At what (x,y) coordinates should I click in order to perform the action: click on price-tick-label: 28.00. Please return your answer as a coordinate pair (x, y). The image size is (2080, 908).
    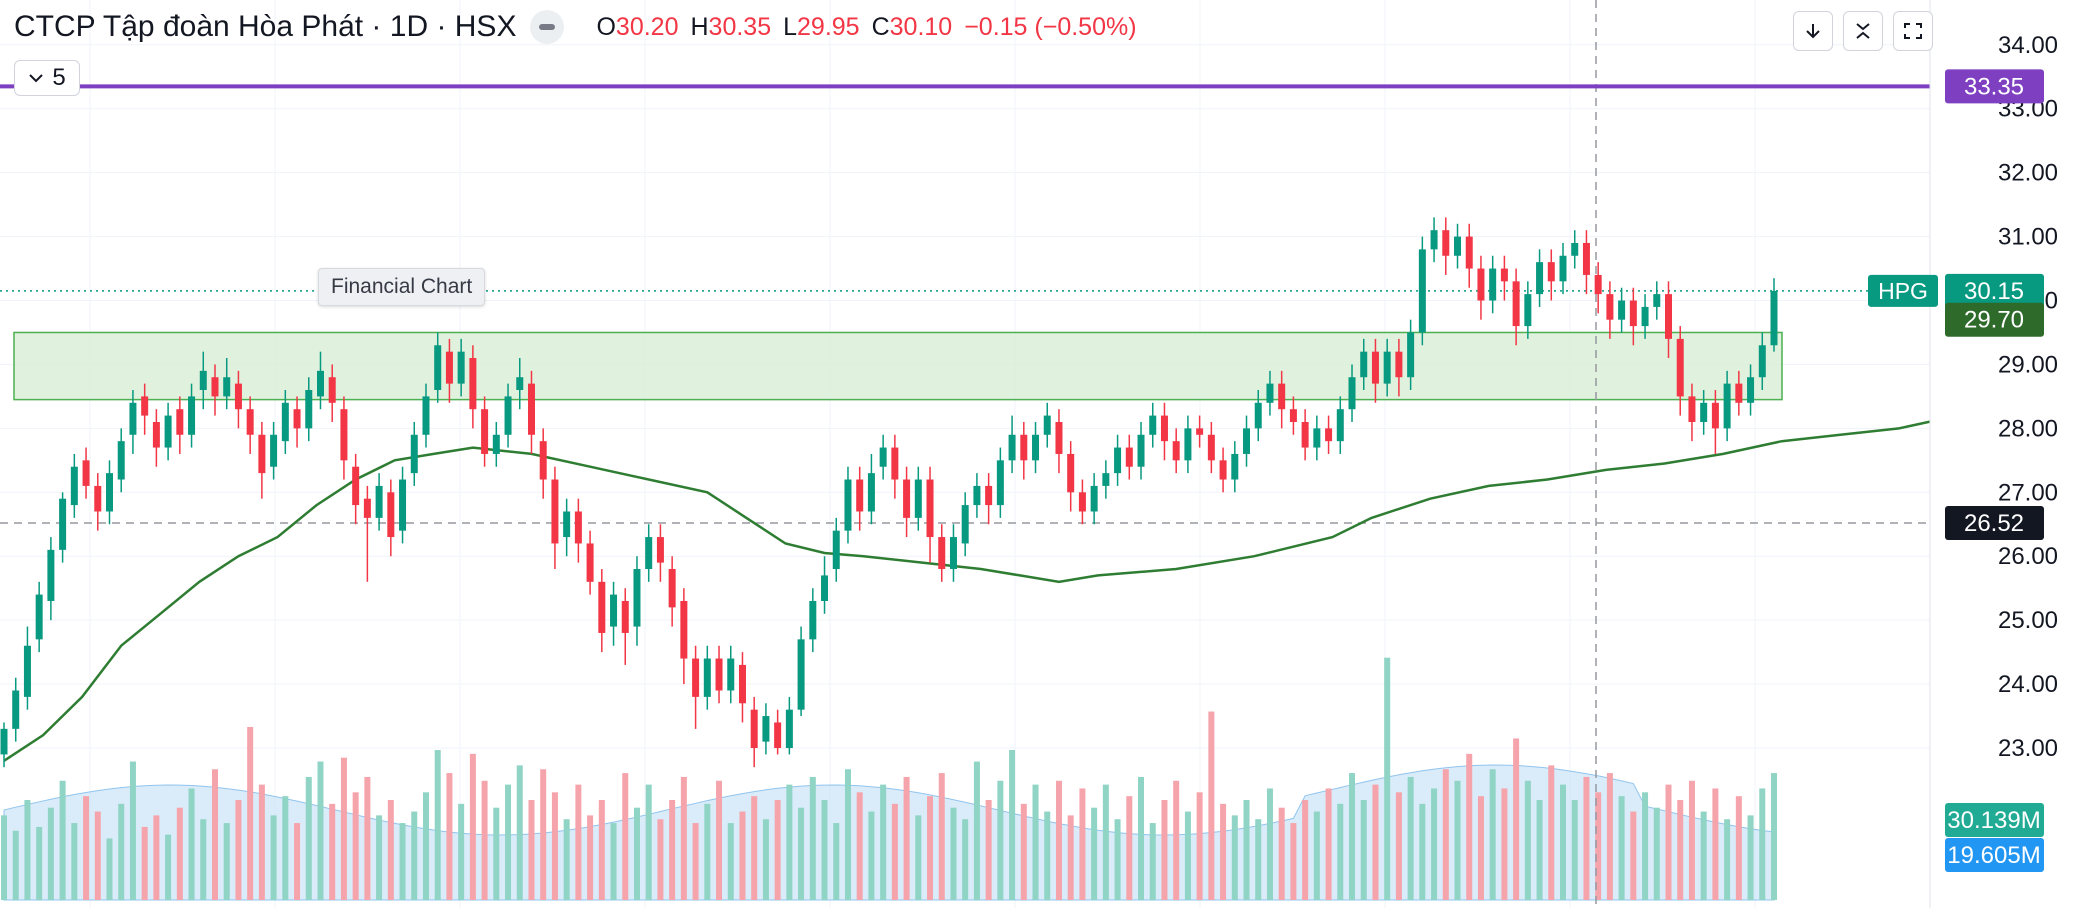
    Looking at the image, I should click on (2028, 428).